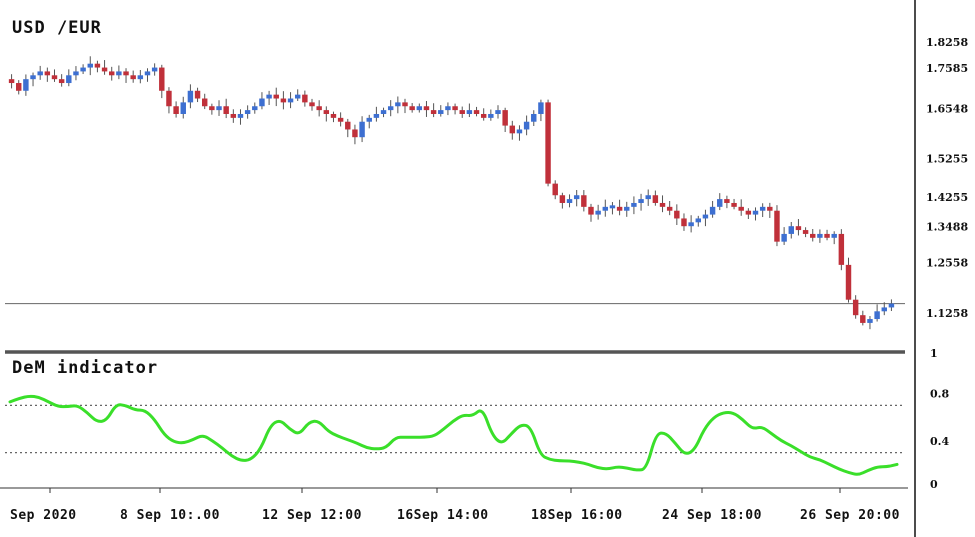 The width and height of the screenshot is (975, 537). I want to click on price-tick-label: 1.8258, so click(947, 42).